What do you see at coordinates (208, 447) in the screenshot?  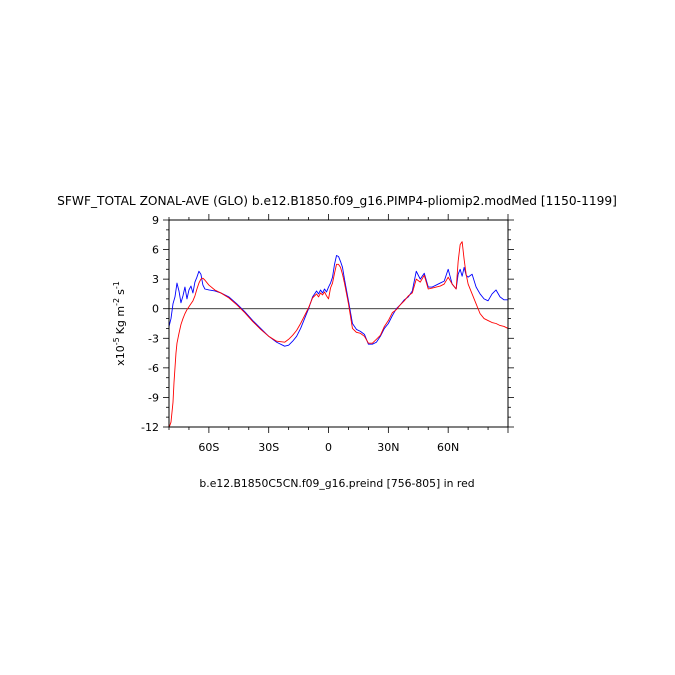 I see `x-tick-label: 60S` at bounding box center [208, 447].